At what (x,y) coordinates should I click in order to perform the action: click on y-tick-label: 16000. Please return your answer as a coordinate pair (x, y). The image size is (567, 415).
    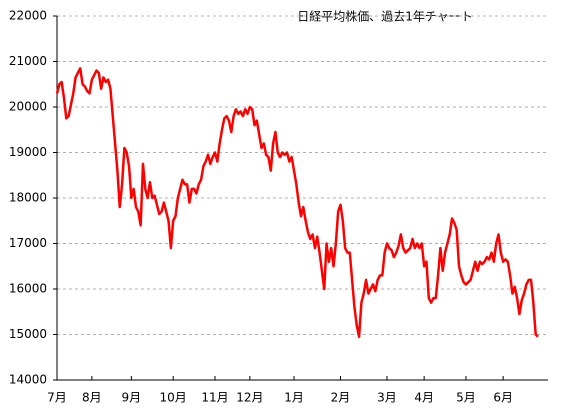
    Looking at the image, I should click on (28, 289).